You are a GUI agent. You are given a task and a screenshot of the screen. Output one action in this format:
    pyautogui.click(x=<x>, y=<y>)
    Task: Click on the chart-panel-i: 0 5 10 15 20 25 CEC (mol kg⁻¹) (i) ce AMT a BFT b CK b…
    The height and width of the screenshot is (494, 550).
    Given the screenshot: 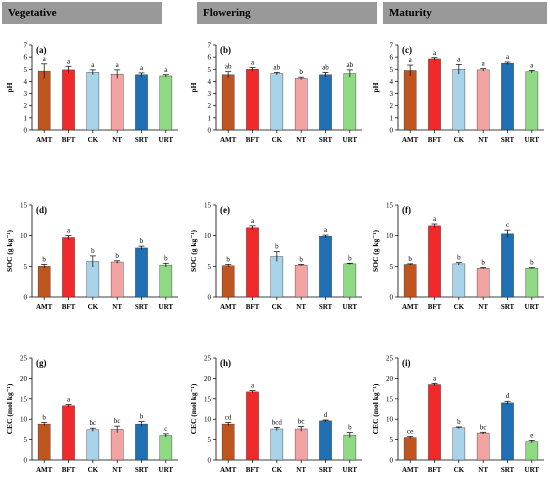 What is the action you would take?
    pyautogui.click(x=457, y=414)
    